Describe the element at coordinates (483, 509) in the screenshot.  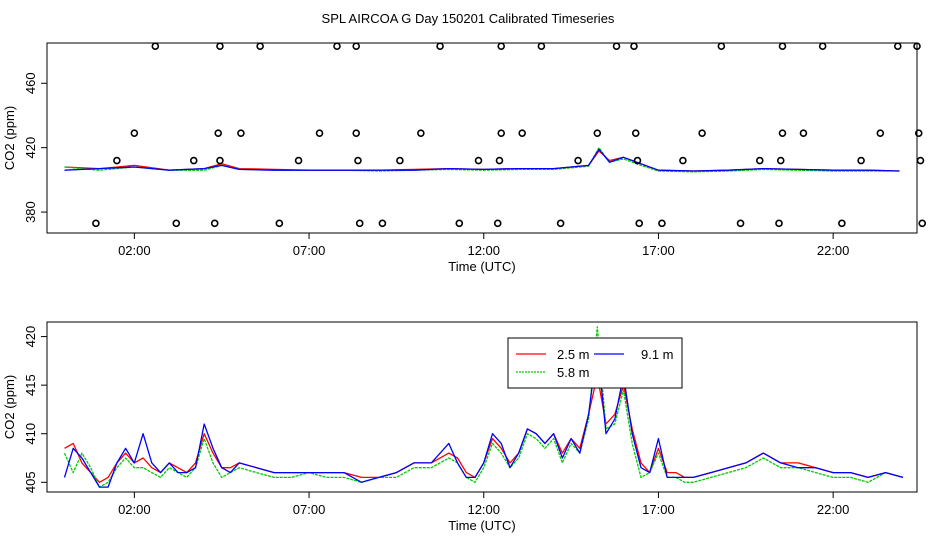
I see `bottom-x-tick-label: 12:00` at that location.